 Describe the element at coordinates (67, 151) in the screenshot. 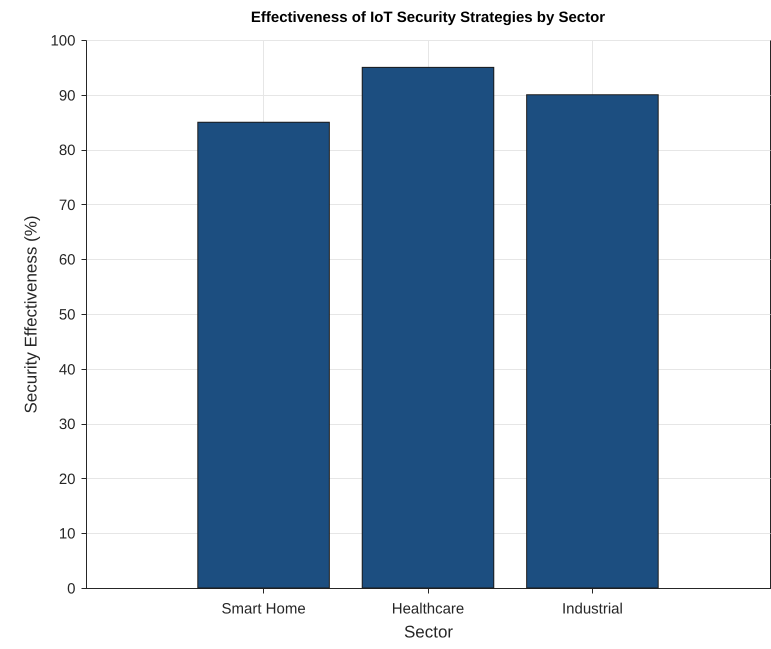

I see `y-tick-label: 80` at that location.